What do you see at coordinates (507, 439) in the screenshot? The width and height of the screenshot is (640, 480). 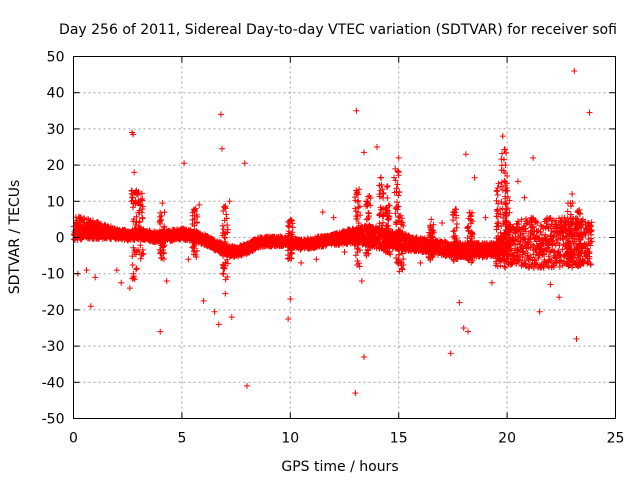 I see `x-tick-label: 20` at bounding box center [507, 439].